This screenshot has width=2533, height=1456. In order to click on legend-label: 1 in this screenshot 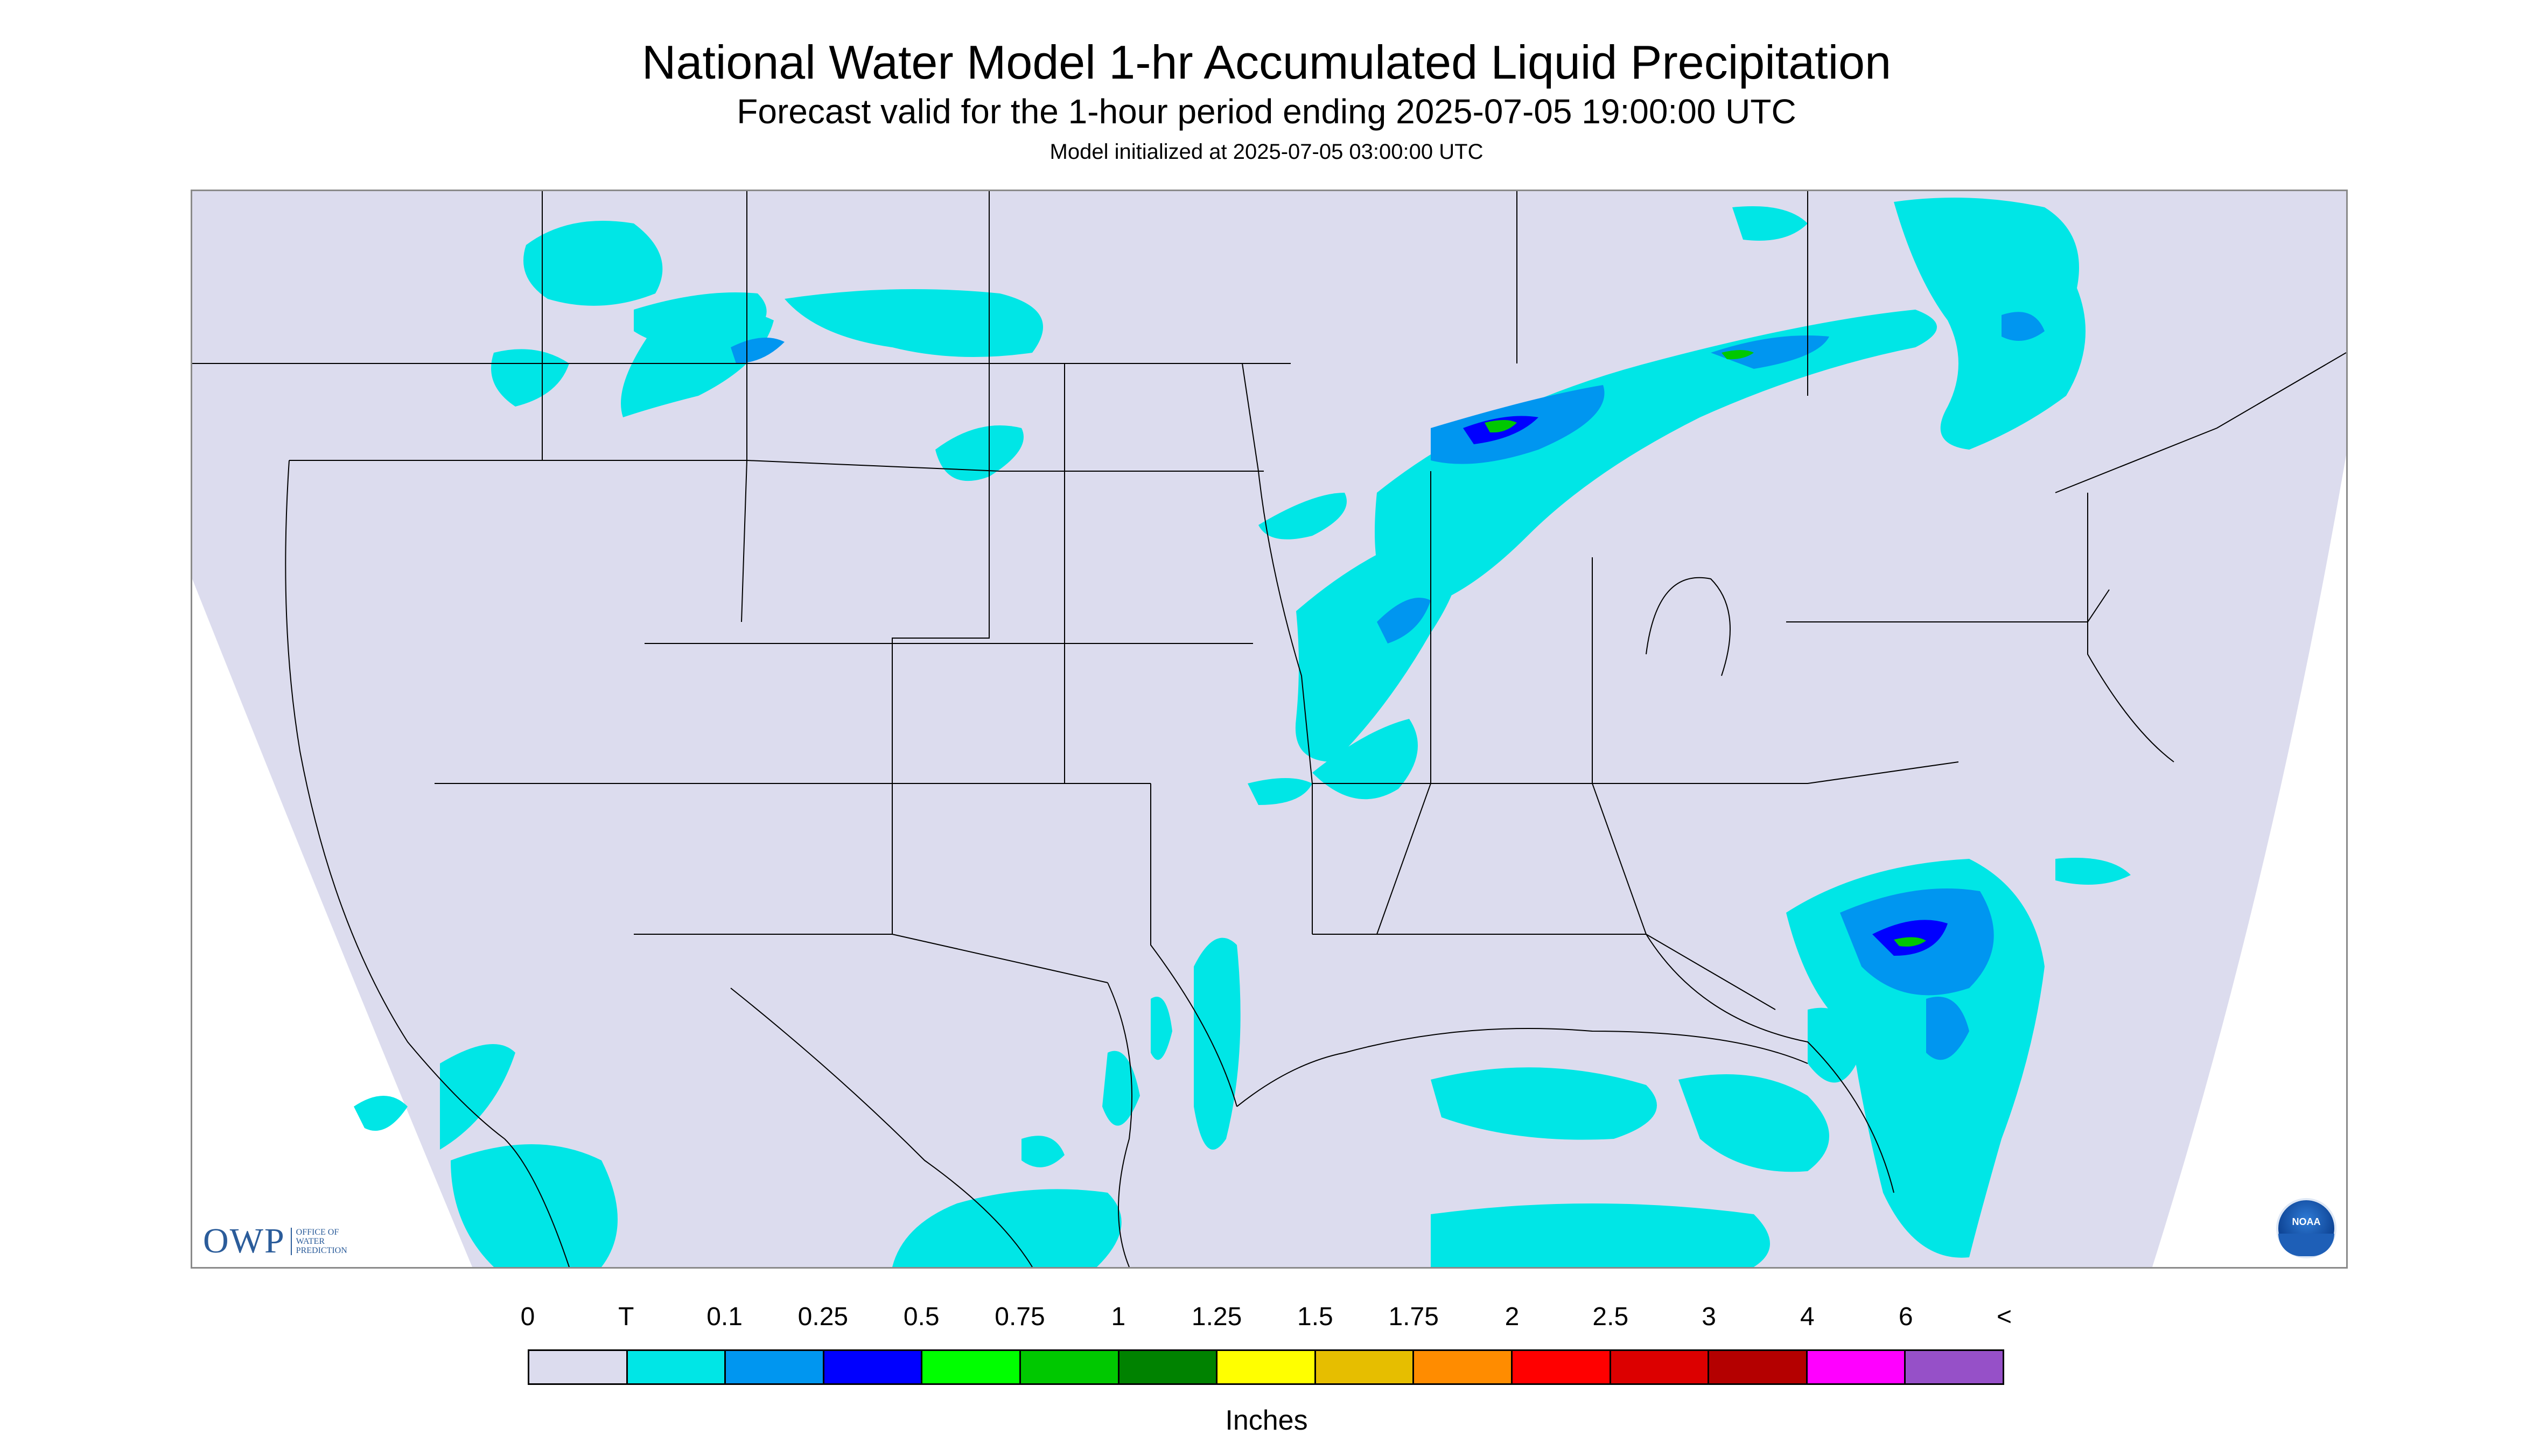, I will do `click(1119, 1317)`.